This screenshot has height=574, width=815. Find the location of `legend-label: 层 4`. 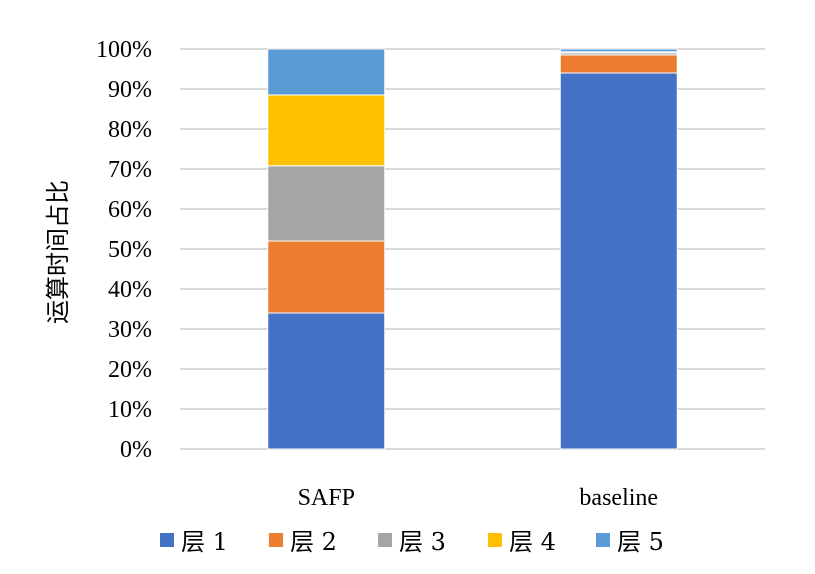

legend-label: 层 4 is located at coordinates (532, 542).